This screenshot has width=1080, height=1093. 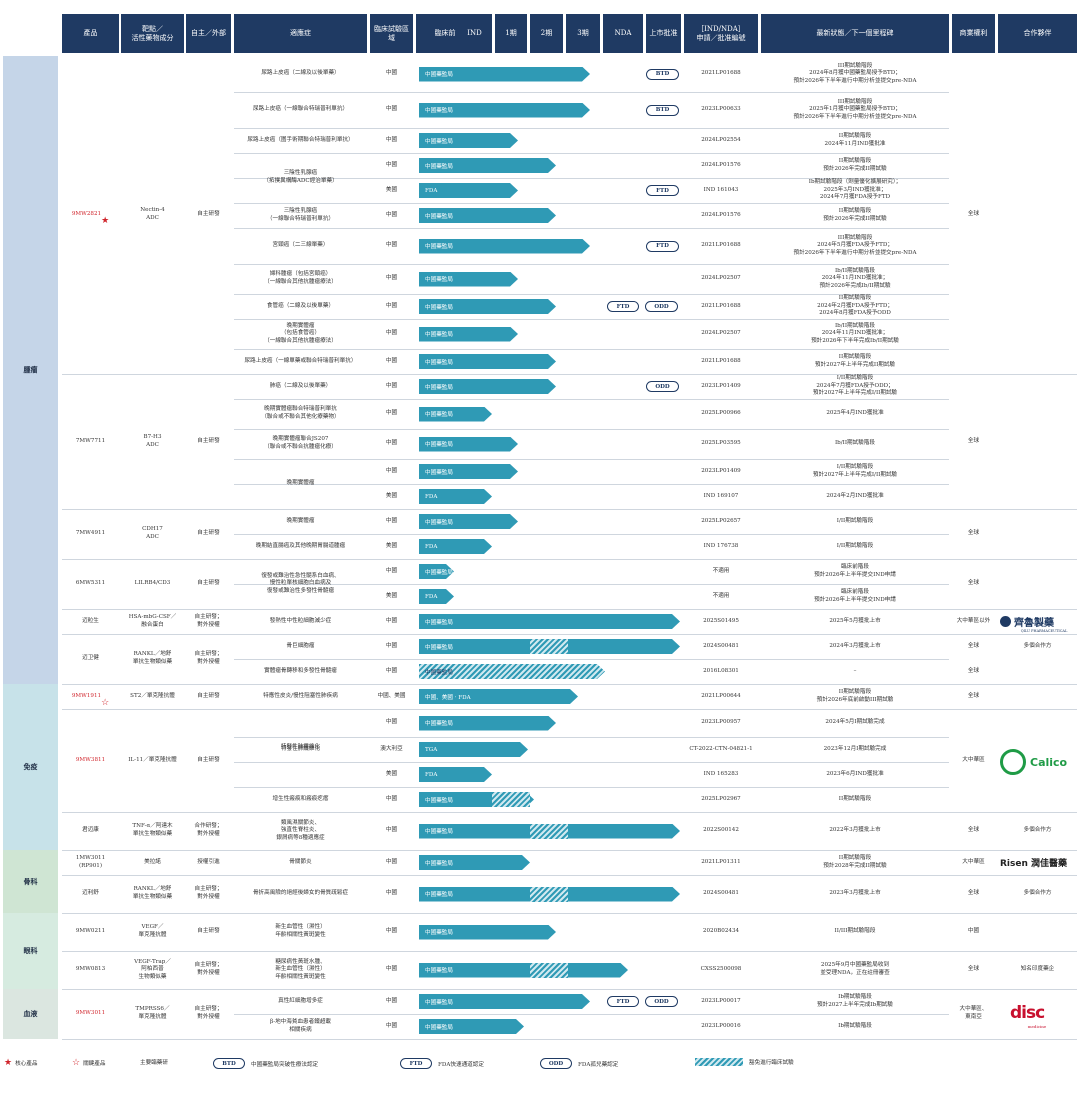 I want to click on legend-ongoing: 主要臨藥研, so click(x=154, y=1063).